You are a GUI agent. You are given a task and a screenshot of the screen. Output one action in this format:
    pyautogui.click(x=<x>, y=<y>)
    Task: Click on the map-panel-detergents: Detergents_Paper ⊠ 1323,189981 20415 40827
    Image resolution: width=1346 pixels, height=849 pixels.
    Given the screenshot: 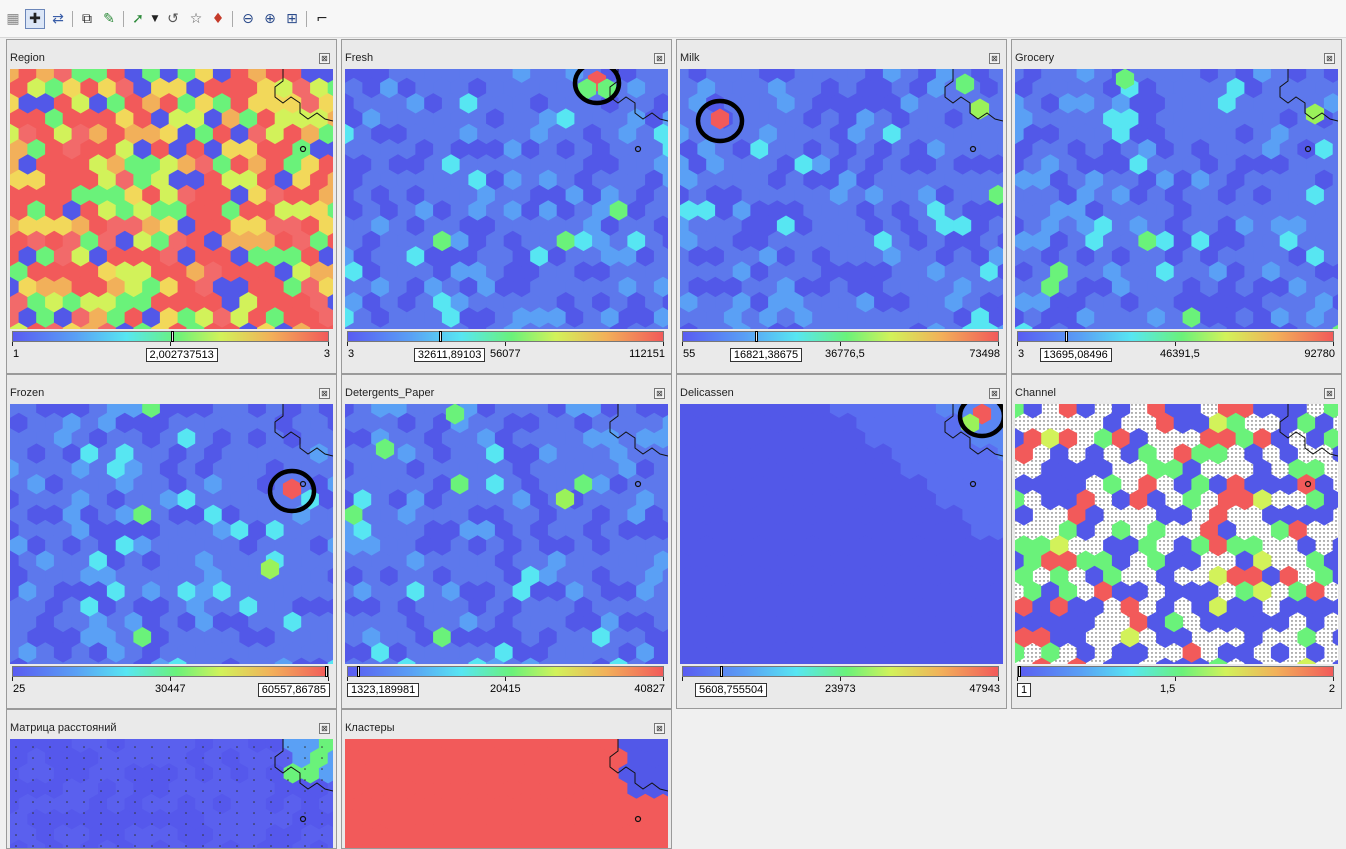 What is the action you would take?
    pyautogui.click(x=506, y=541)
    